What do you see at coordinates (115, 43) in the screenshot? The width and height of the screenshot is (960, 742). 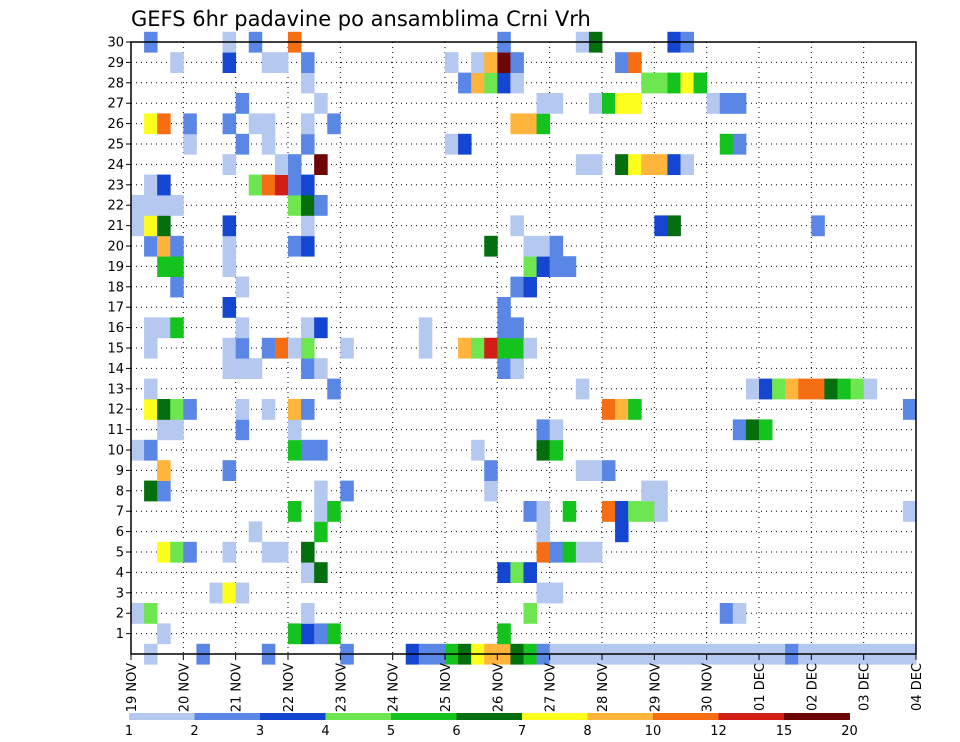 I see `y-tick-label: 30` at bounding box center [115, 43].